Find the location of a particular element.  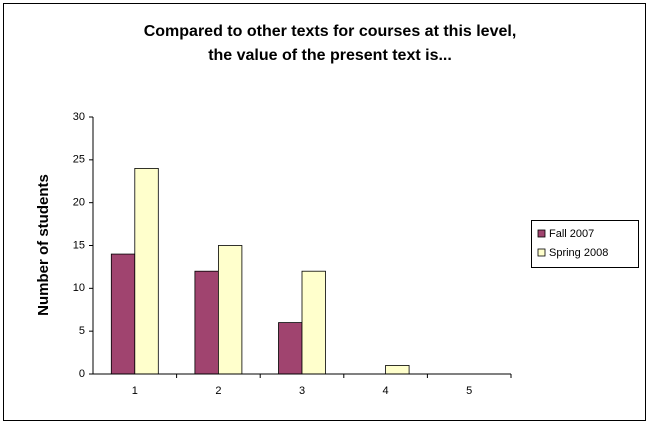

y-tick-label: 30 is located at coordinates (79, 117).